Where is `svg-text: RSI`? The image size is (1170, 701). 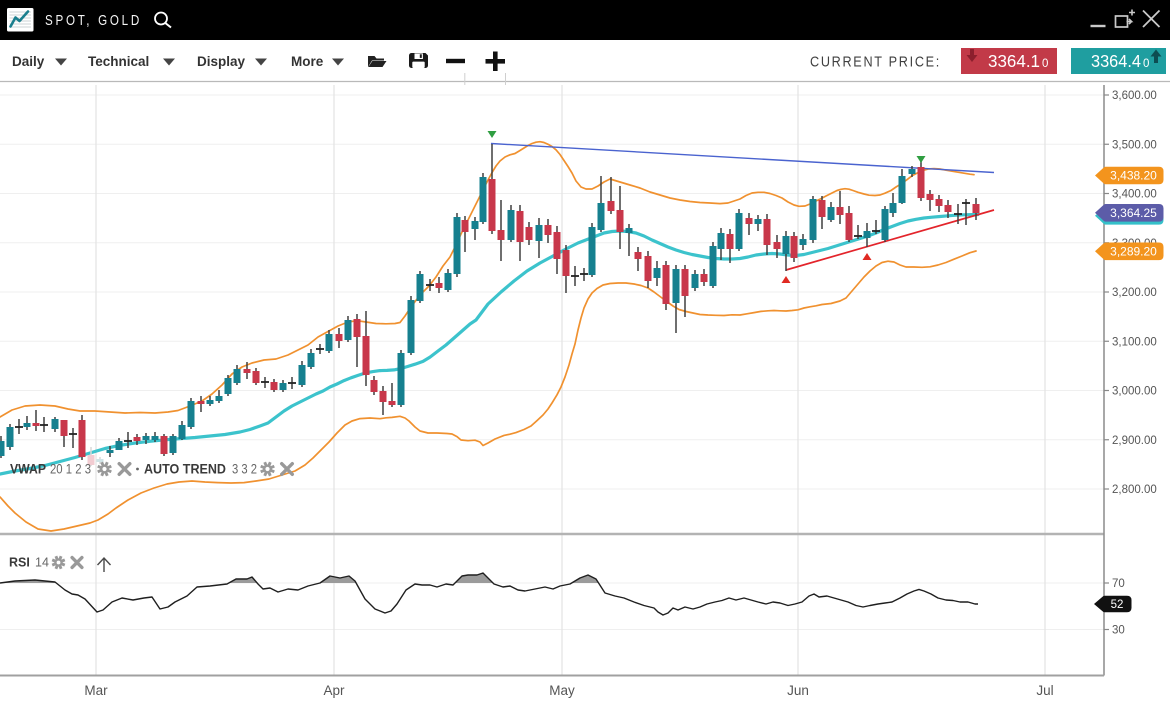
svg-text: RSI is located at coordinates (19, 563).